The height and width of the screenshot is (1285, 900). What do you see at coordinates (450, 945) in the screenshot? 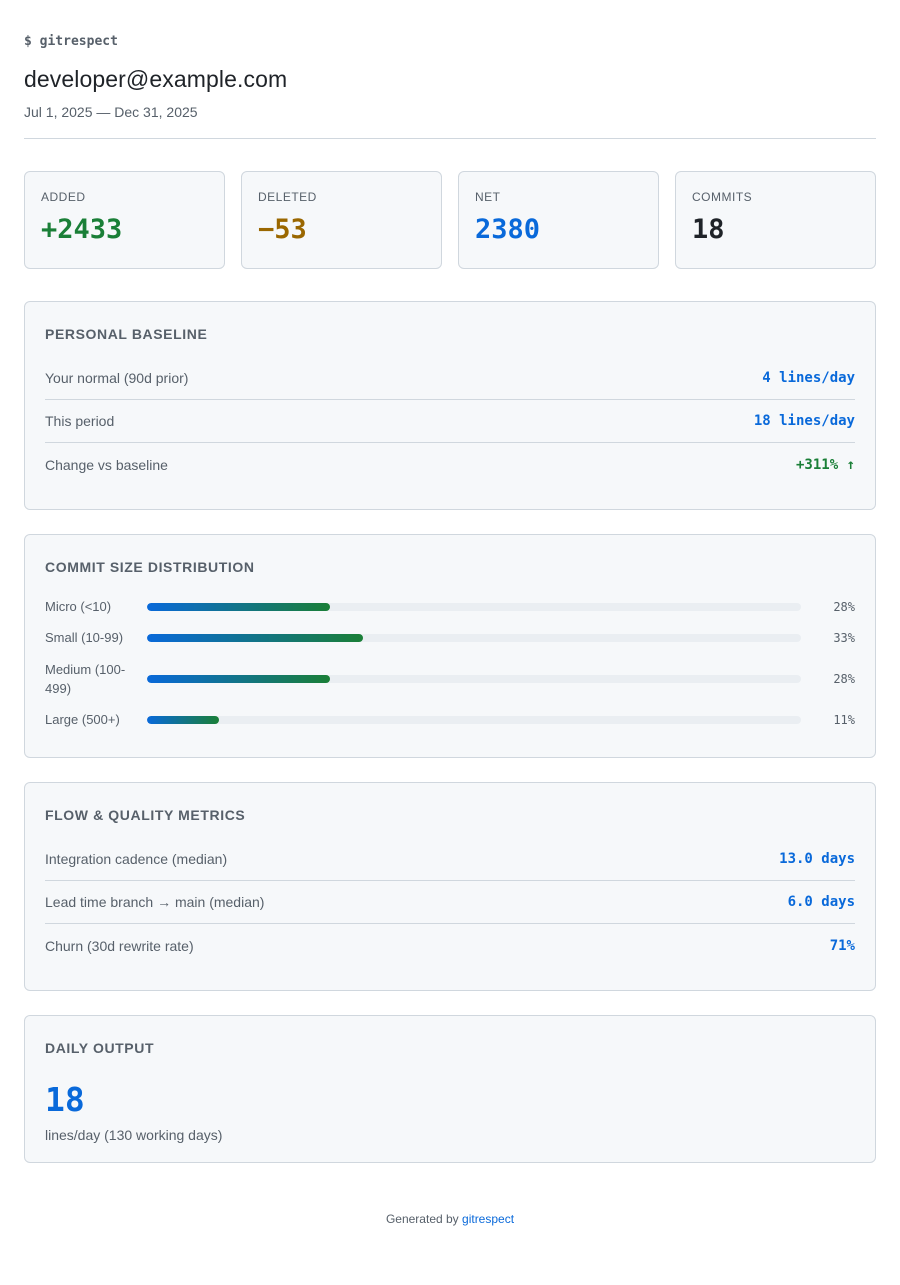
I see `flow-row: Churn (30d rewrite rate) 71%` at bounding box center [450, 945].